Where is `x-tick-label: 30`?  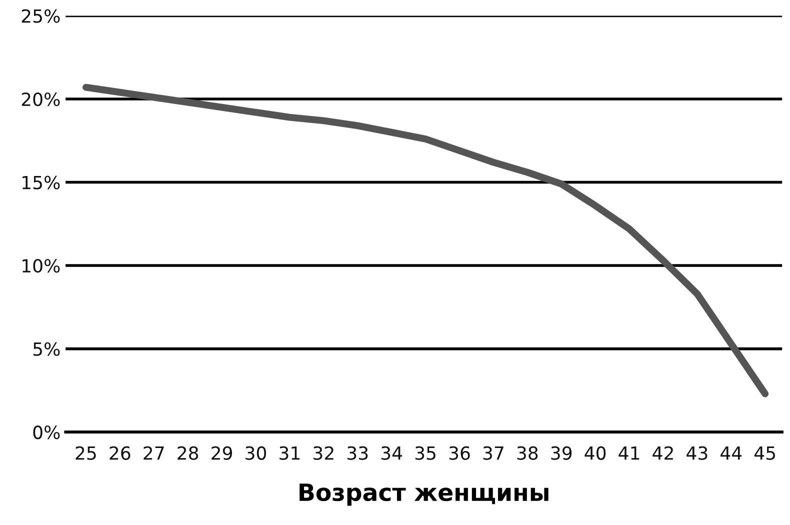 x-tick-label: 30 is located at coordinates (256, 453).